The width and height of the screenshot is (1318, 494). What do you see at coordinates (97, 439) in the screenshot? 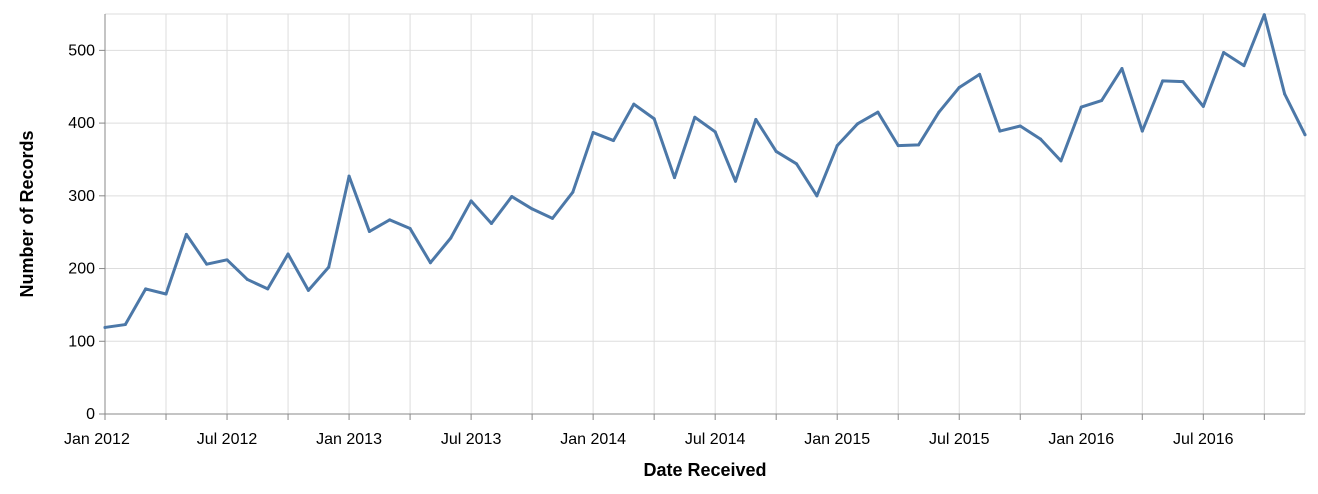
I see `x-tick-label: Jan 2012` at bounding box center [97, 439].